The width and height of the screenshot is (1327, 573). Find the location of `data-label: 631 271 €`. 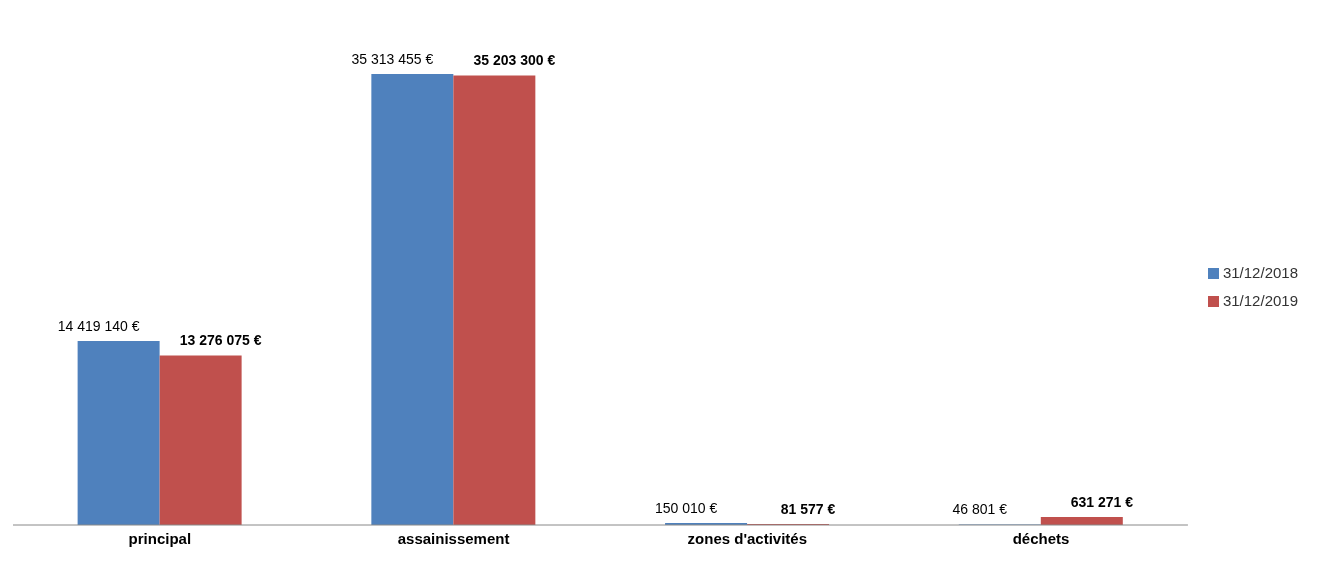

data-label: 631 271 € is located at coordinates (1102, 501).